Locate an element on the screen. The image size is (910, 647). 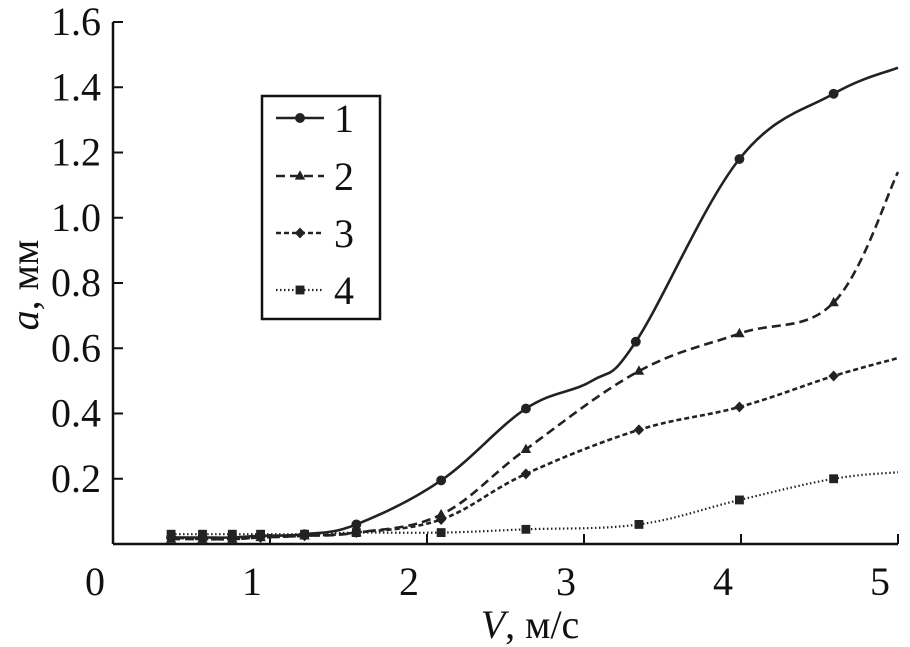
y-axis-unit: , мм is located at coordinates (24, 275).